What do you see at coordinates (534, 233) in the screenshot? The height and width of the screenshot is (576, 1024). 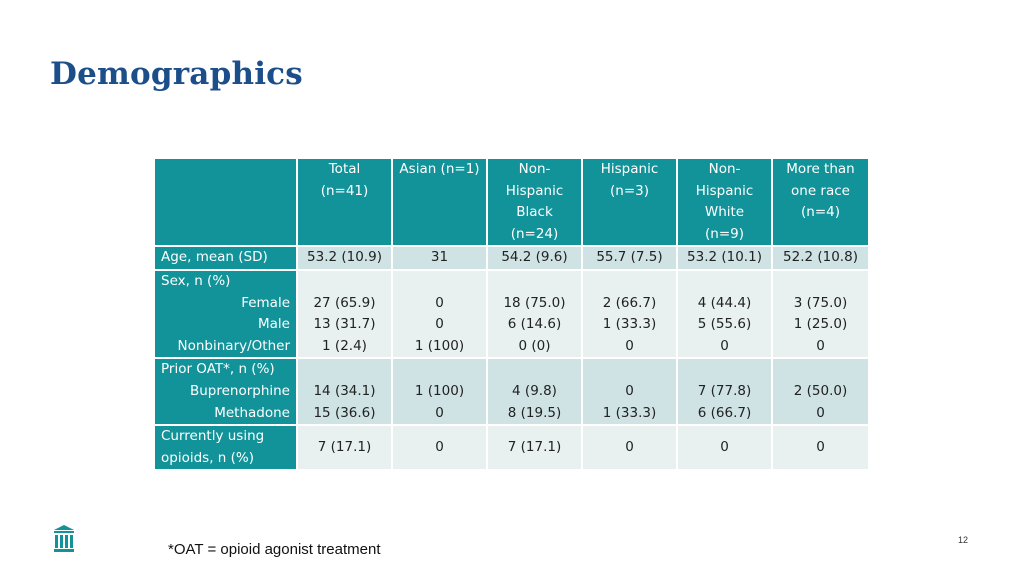 I see `col-header-line: (n=24)` at bounding box center [534, 233].